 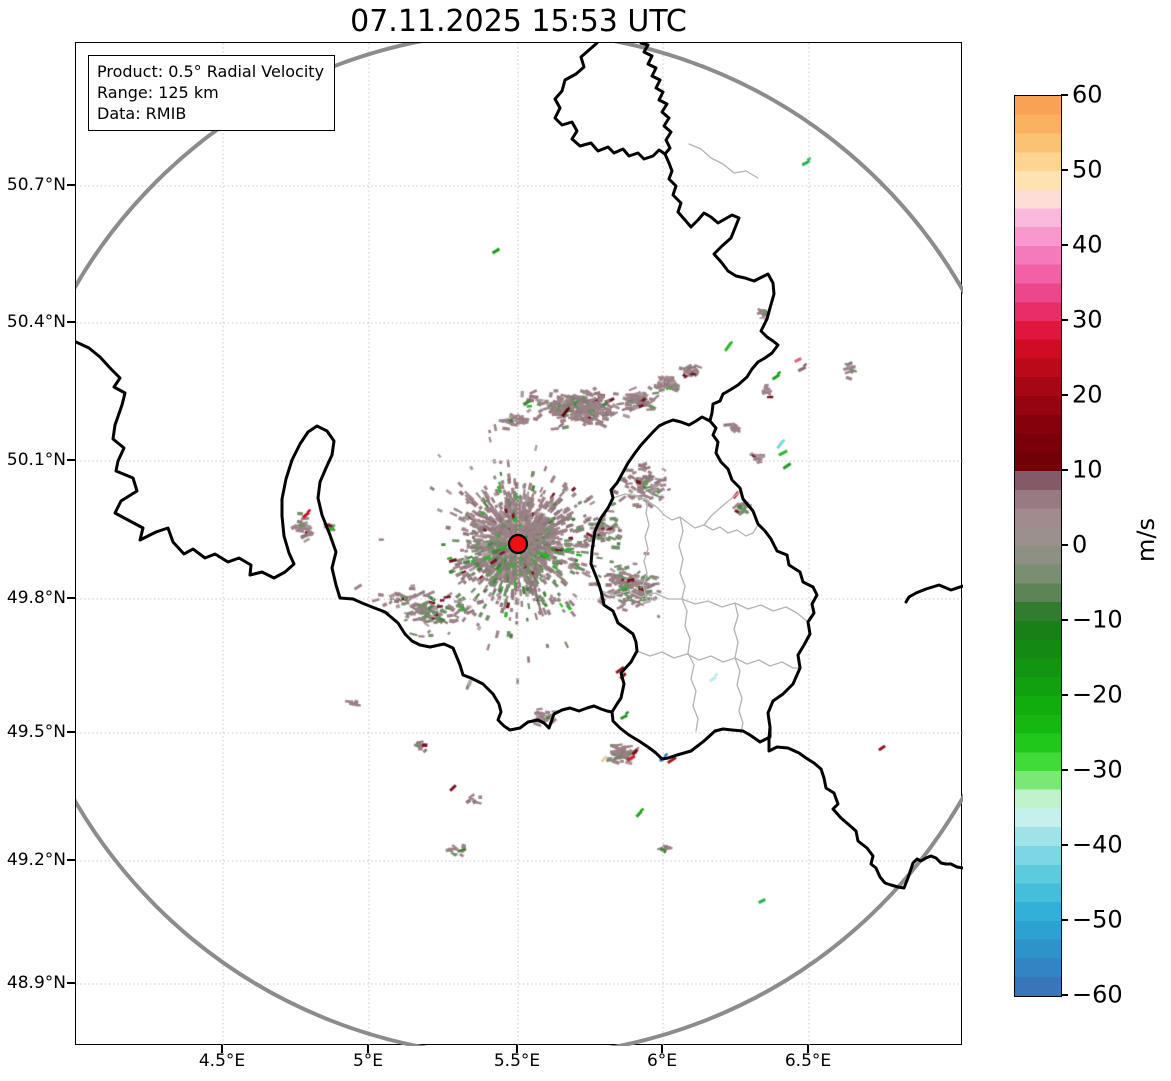 What do you see at coordinates (518, 21) in the screenshot?
I see `figure-title: 07.11.2025 15:53 UTC` at bounding box center [518, 21].